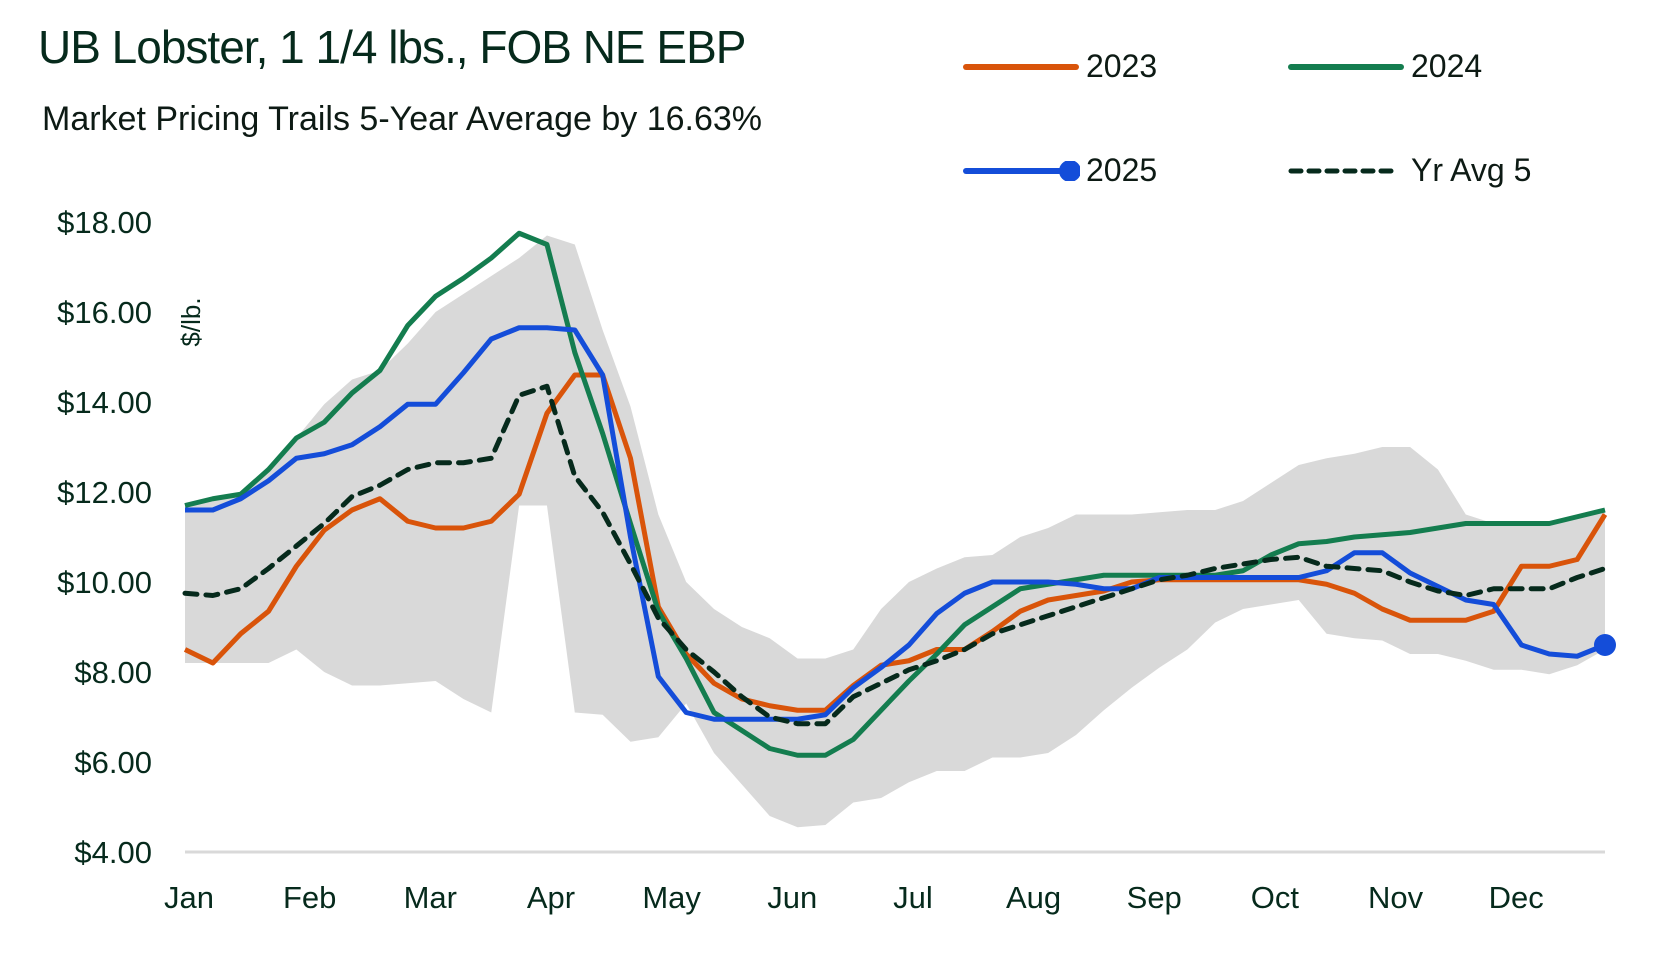  I want to click on legend-marker-2025, so click(1069, 170).